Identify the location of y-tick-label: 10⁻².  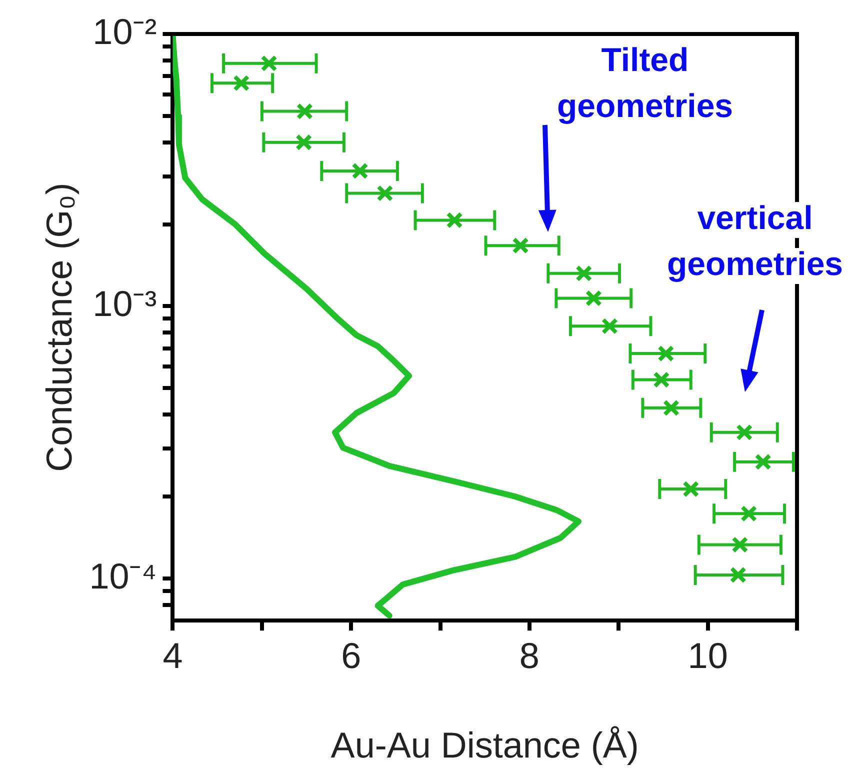
(124, 31).